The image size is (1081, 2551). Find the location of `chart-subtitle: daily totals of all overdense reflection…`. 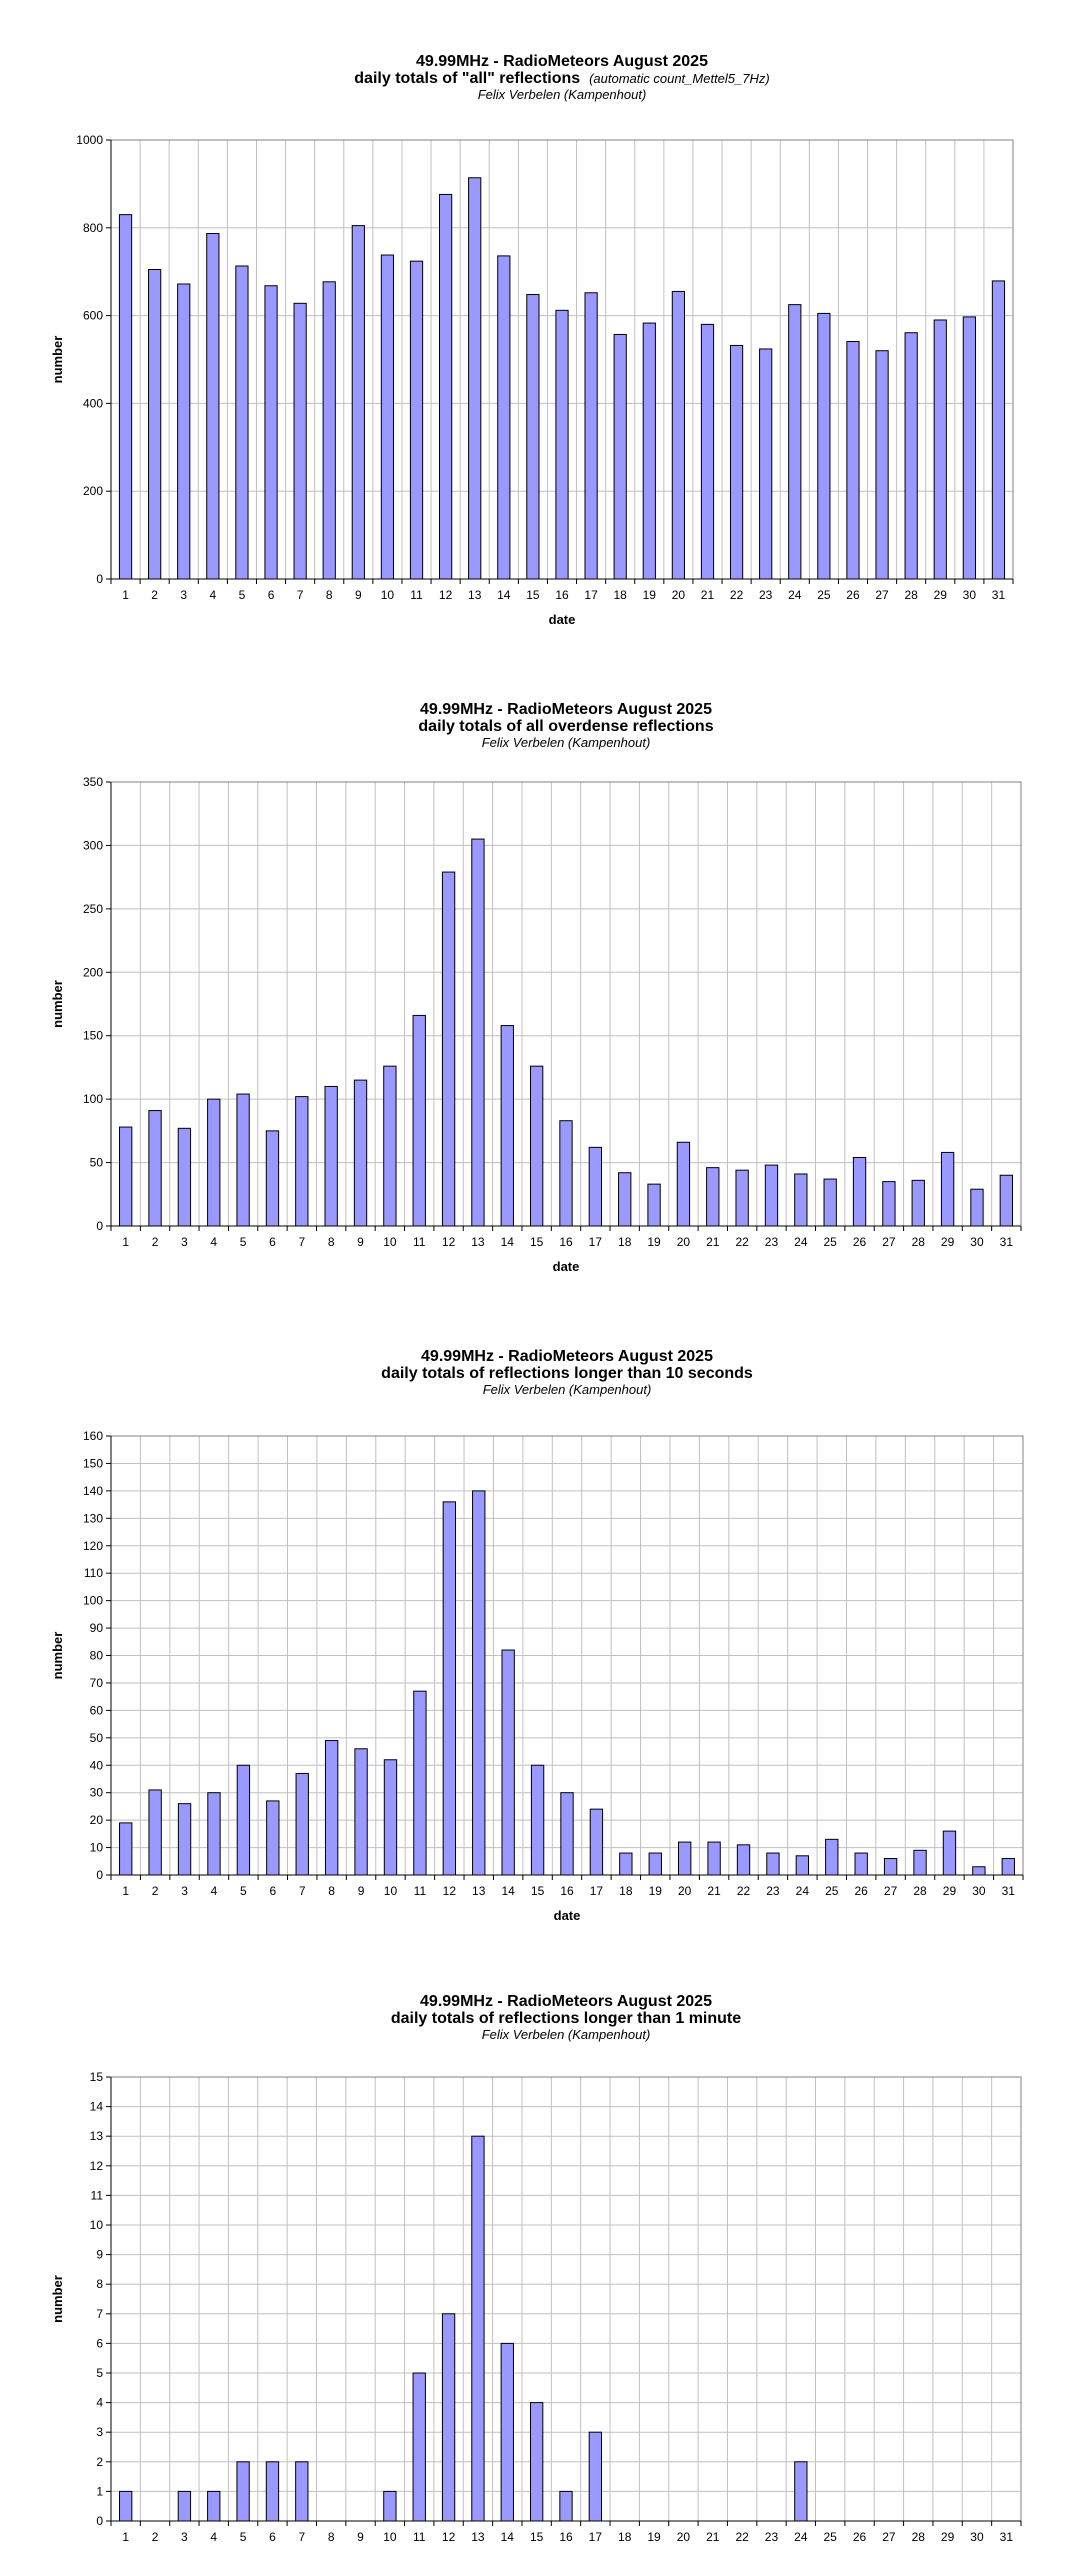

chart-subtitle: daily totals of all overdense reflection… is located at coordinates (565, 726).